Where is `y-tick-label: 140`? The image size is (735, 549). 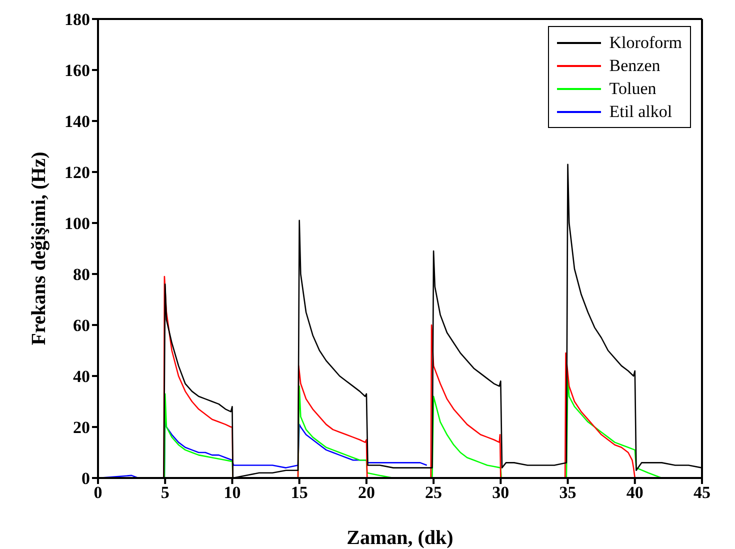 y-tick-label: 140 is located at coordinates (77, 122).